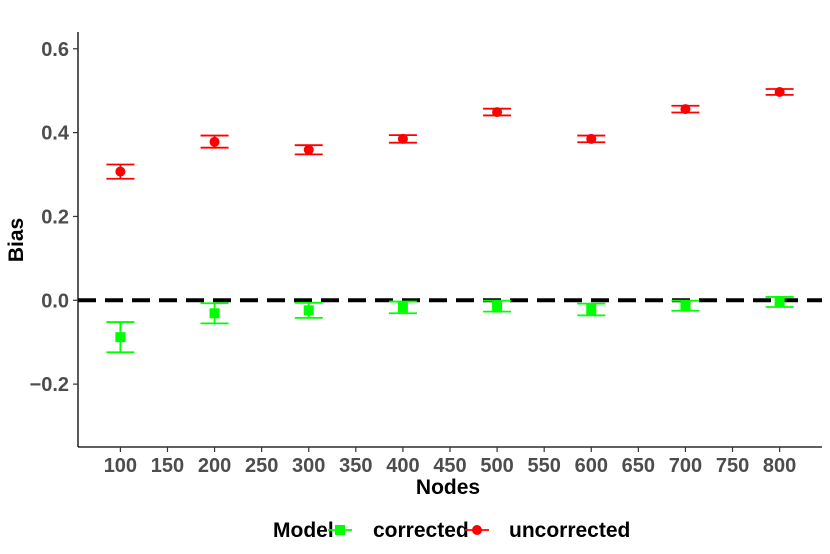 Image resolution: width=830 pixels, height=554 pixels. What do you see at coordinates (402, 466) in the screenshot?
I see `x-tick-label: 400` at bounding box center [402, 466].